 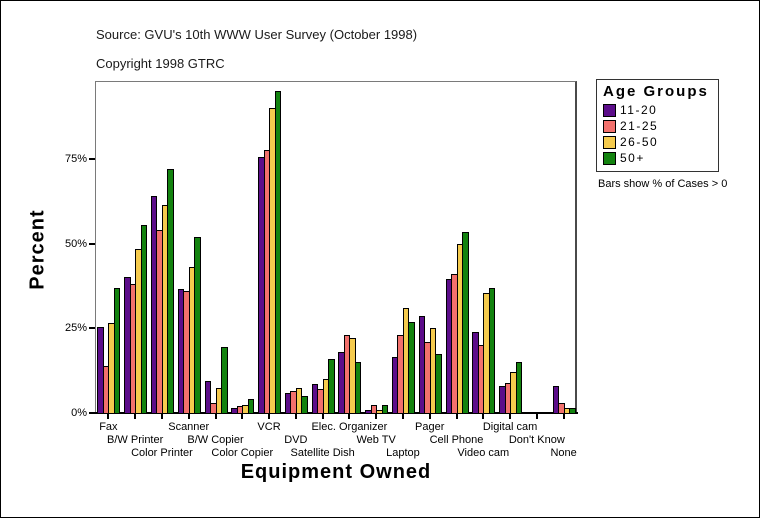 I want to click on legend: Age Groups 11-20 21-25 26-50 50+, so click(x=657, y=125).